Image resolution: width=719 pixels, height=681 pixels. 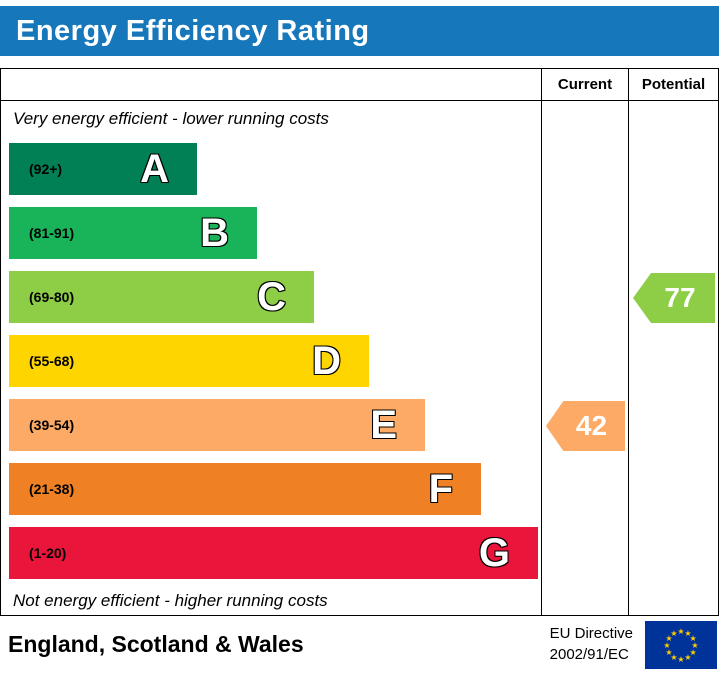 I want to click on band-range-f: (21-38), so click(x=52, y=489).